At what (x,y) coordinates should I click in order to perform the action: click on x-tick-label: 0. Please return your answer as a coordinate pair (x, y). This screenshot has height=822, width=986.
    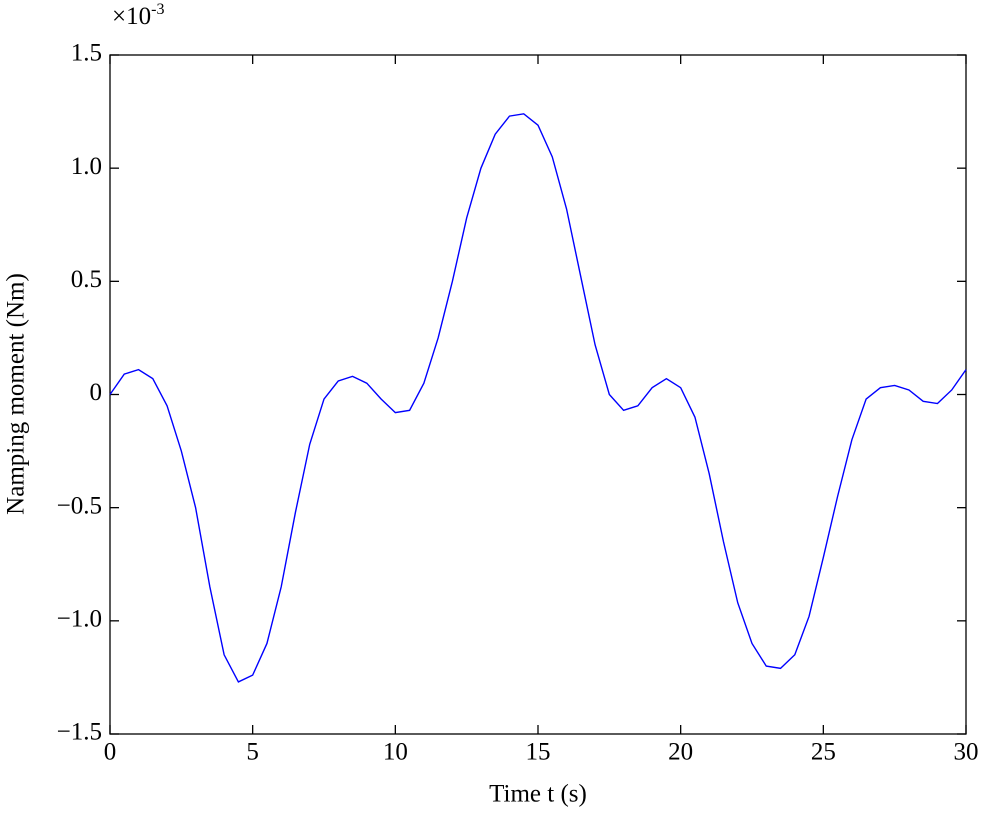
    Looking at the image, I should click on (110, 752).